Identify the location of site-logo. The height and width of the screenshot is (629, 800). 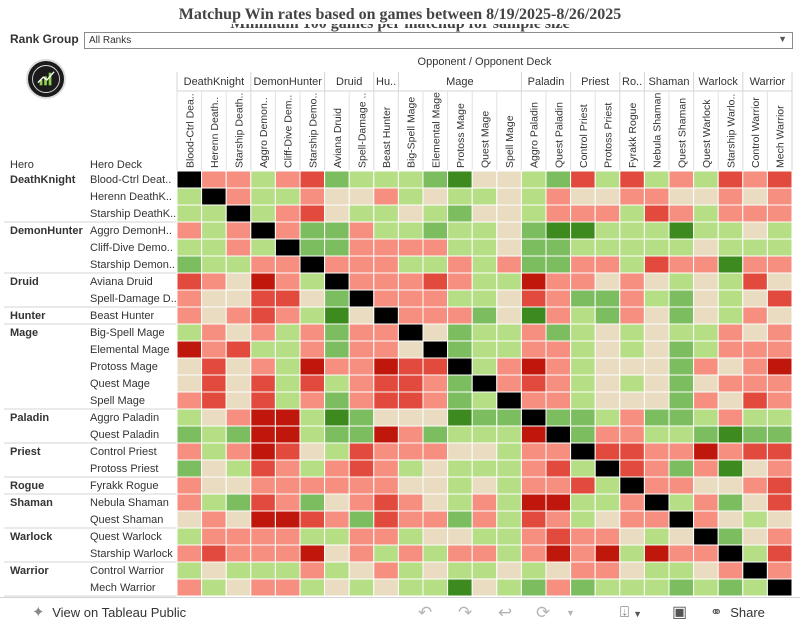
(46, 79).